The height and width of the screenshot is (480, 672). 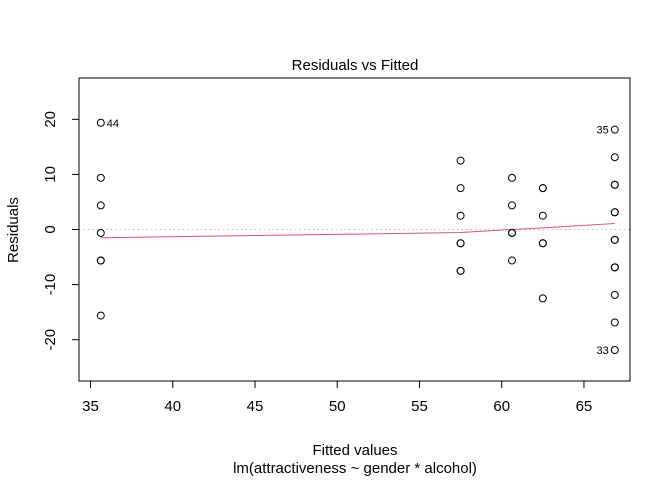 I want to click on x-axis-title: Fitted values, so click(x=354, y=450).